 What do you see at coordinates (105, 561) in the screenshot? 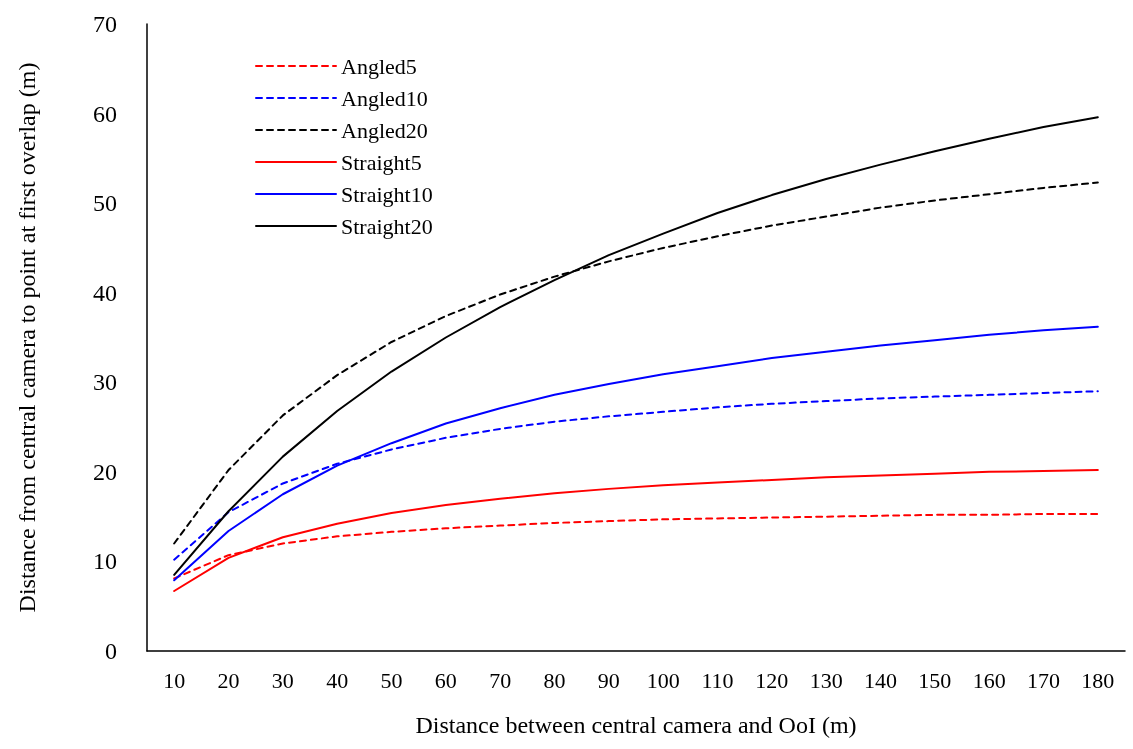
I see `y-tick-label: 10` at bounding box center [105, 561].